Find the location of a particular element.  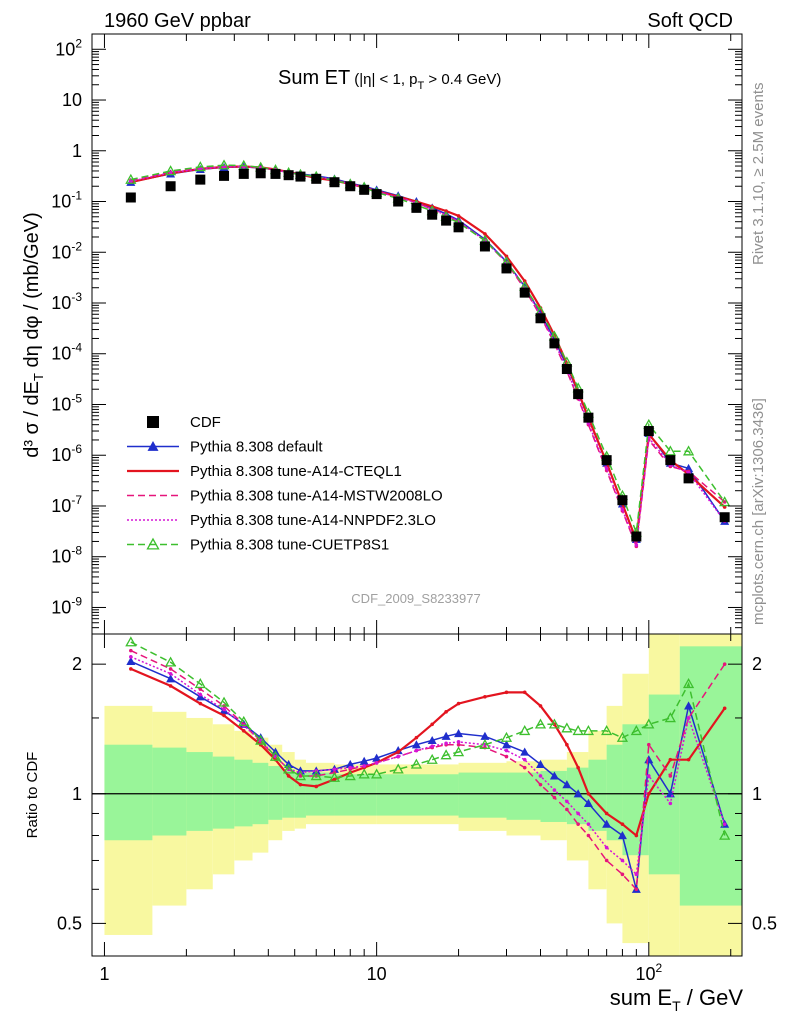

y-tick-label-ratio: 0.5 is located at coordinates (69, 923).